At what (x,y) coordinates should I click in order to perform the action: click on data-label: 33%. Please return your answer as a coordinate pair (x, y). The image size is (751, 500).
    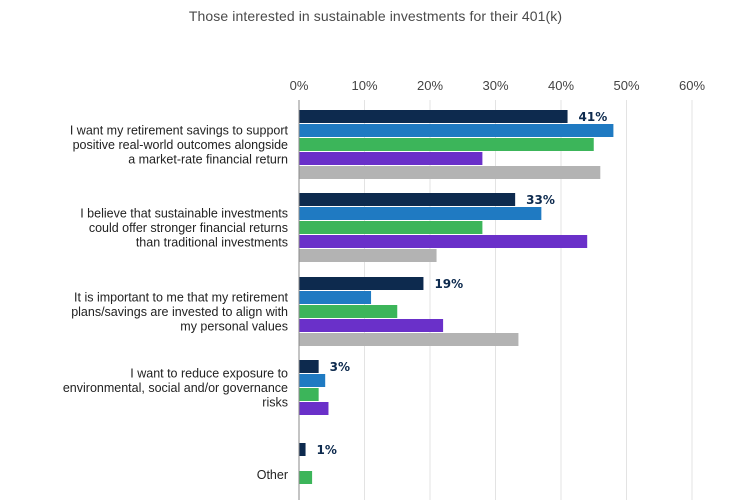
    Looking at the image, I should click on (540, 200).